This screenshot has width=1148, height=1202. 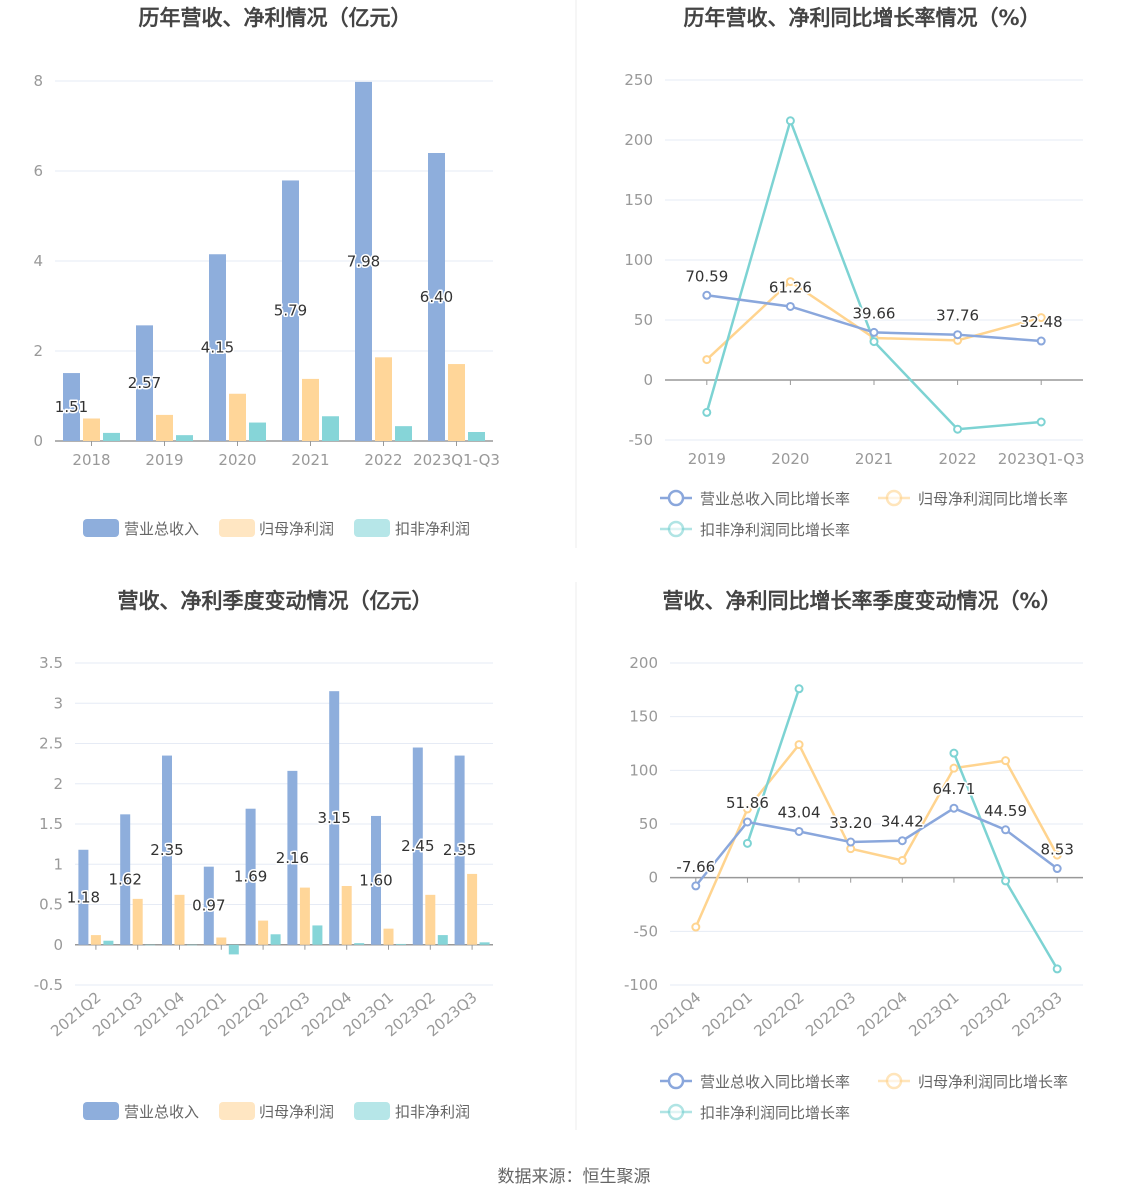 I want to click on data-label: 64.71, so click(x=953, y=789).